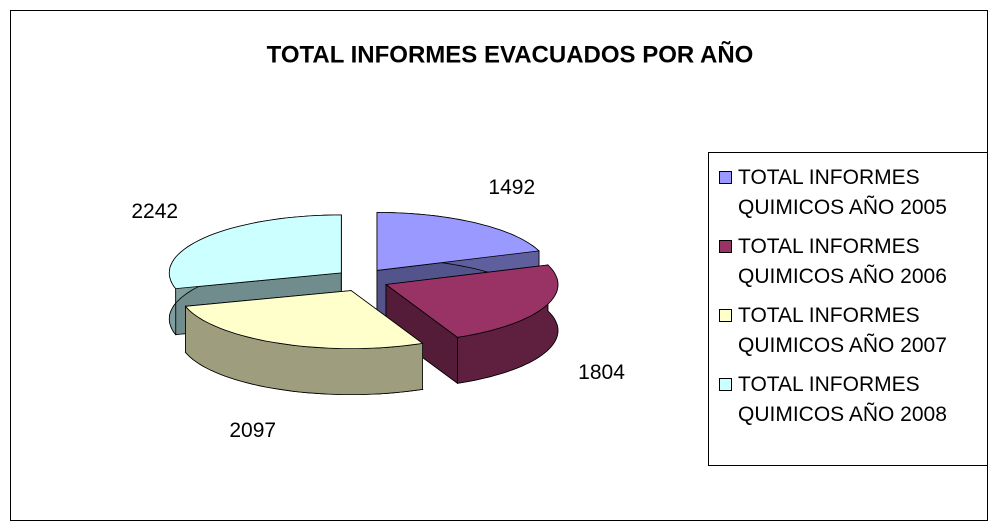  I want to click on data-label: 1804, so click(601, 372).